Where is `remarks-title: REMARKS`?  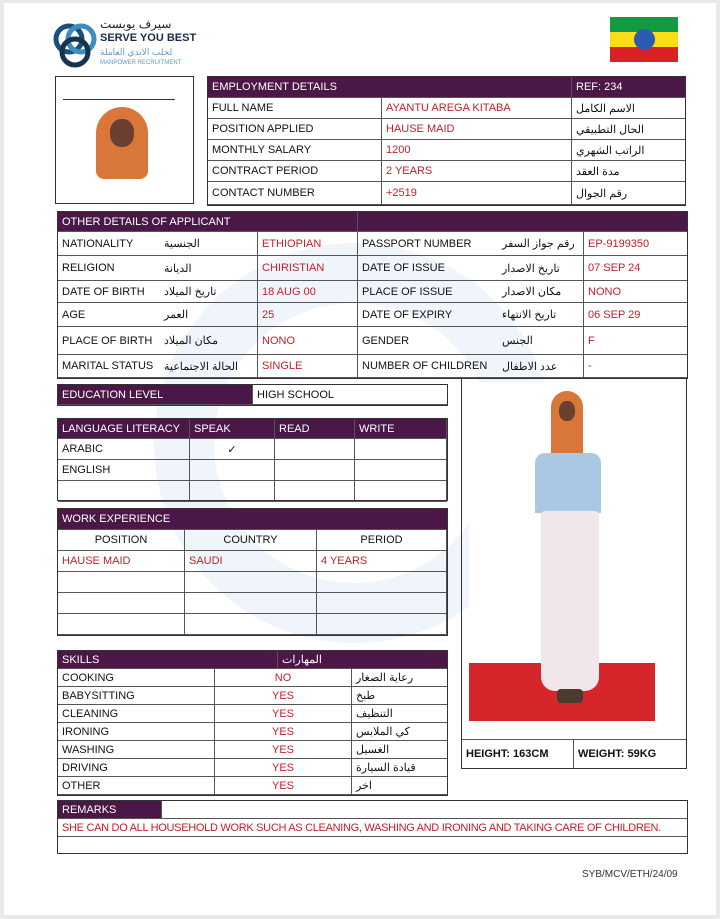 remarks-title: REMARKS is located at coordinates (110, 810).